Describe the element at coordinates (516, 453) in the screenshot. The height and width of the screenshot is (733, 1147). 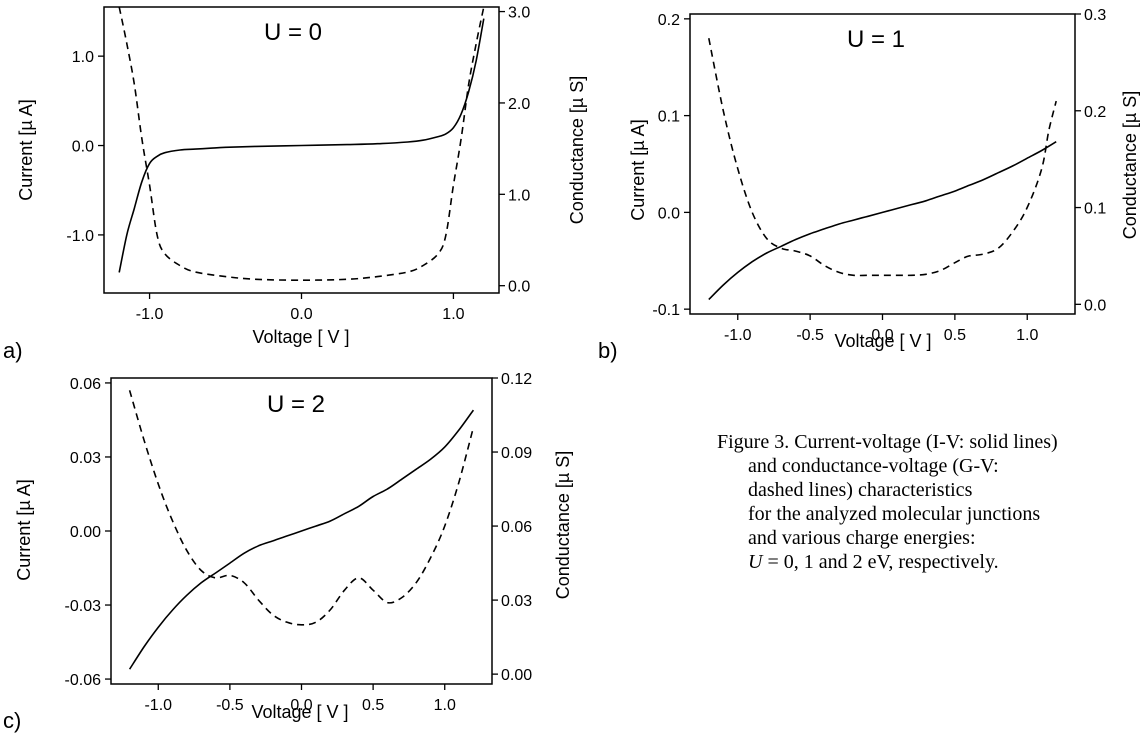
I see `y2-tick-label: 0.09` at that location.